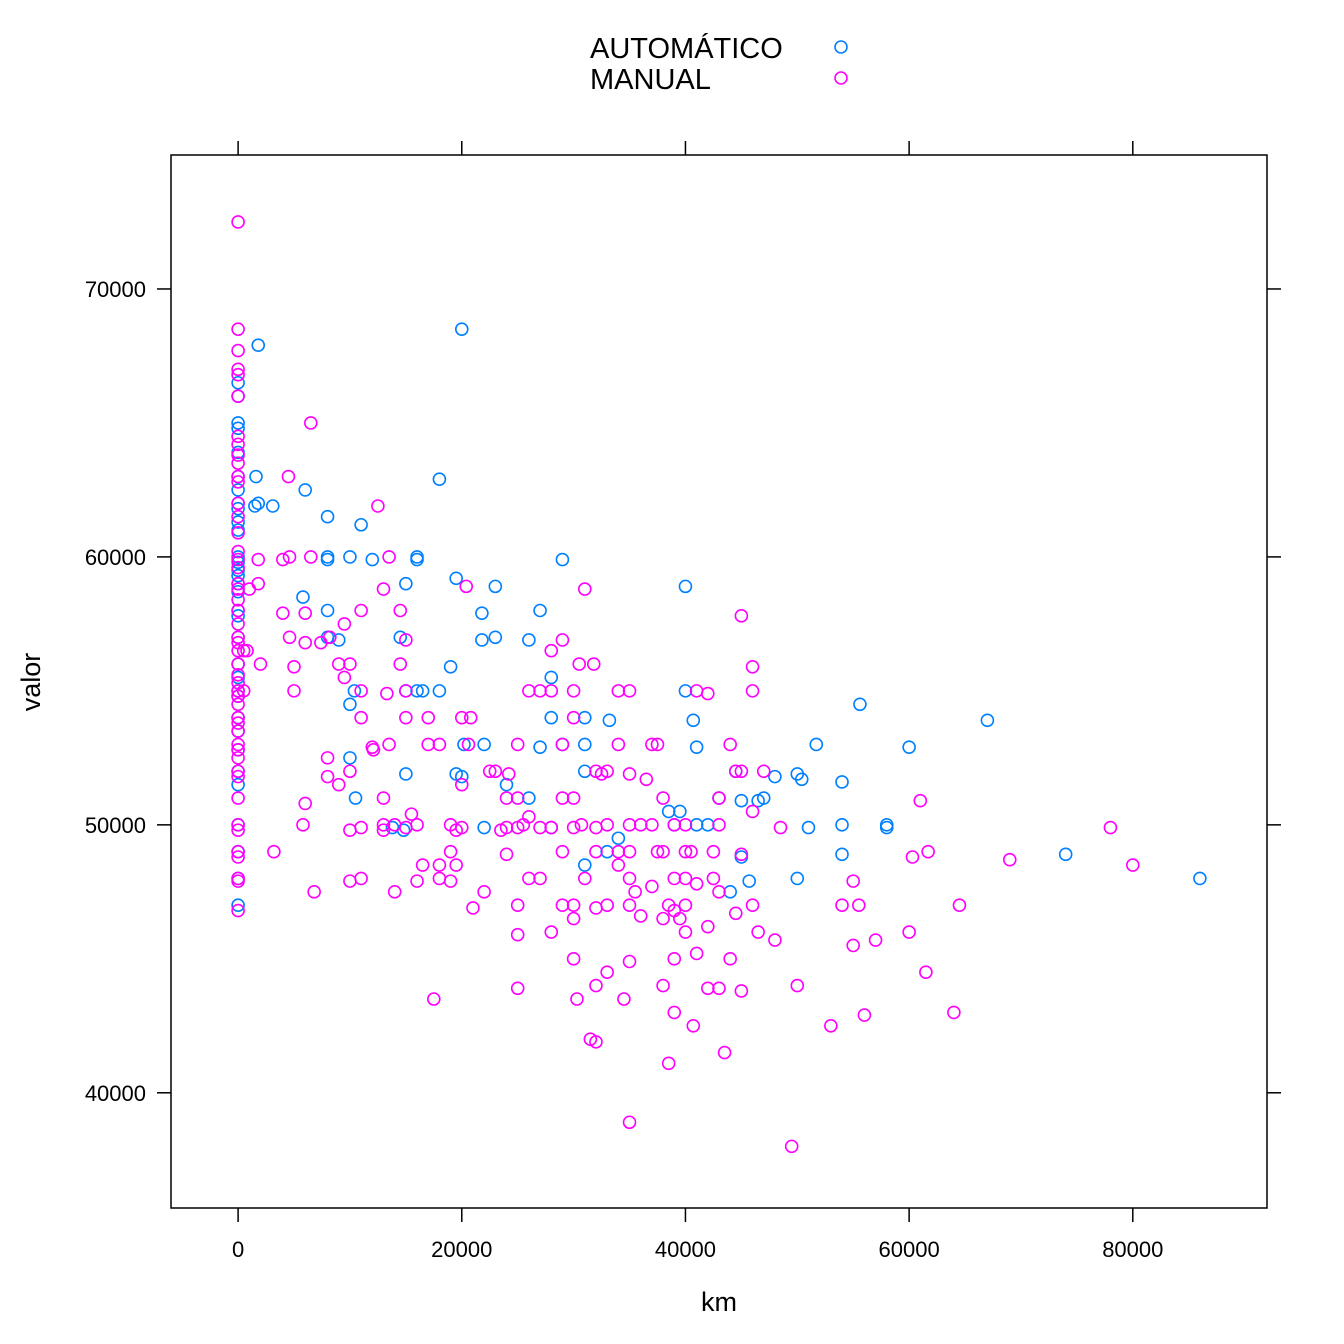  I want to click on x-axis-title: km, so click(719, 1302).